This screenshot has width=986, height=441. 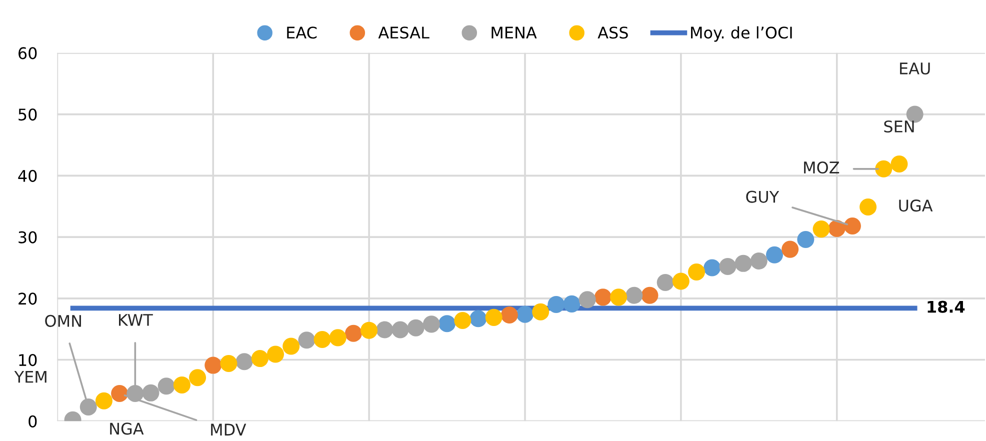 What do you see at coordinates (302, 32) in the screenshot?
I see `legend-label: EAC` at bounding box center [302, 32].